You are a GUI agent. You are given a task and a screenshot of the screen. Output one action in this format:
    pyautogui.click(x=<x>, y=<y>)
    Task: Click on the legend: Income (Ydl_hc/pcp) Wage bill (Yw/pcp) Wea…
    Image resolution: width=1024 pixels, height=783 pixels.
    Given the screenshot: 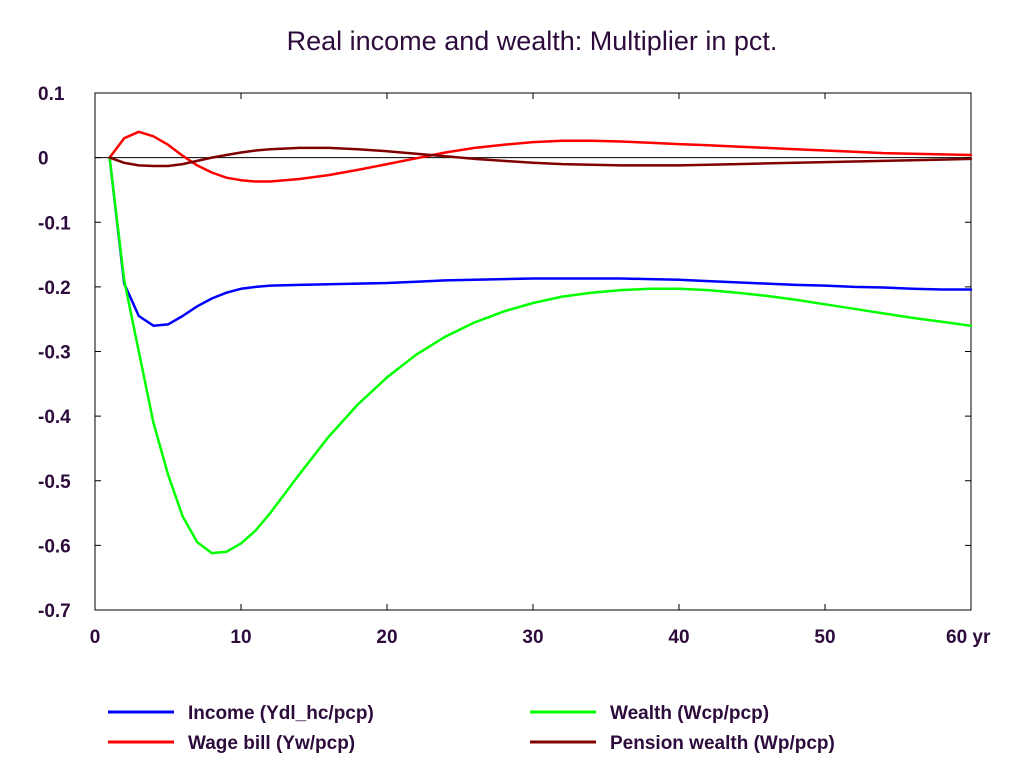 What is the action you would take?
    pyautogui.click(x=471, y=728)
    